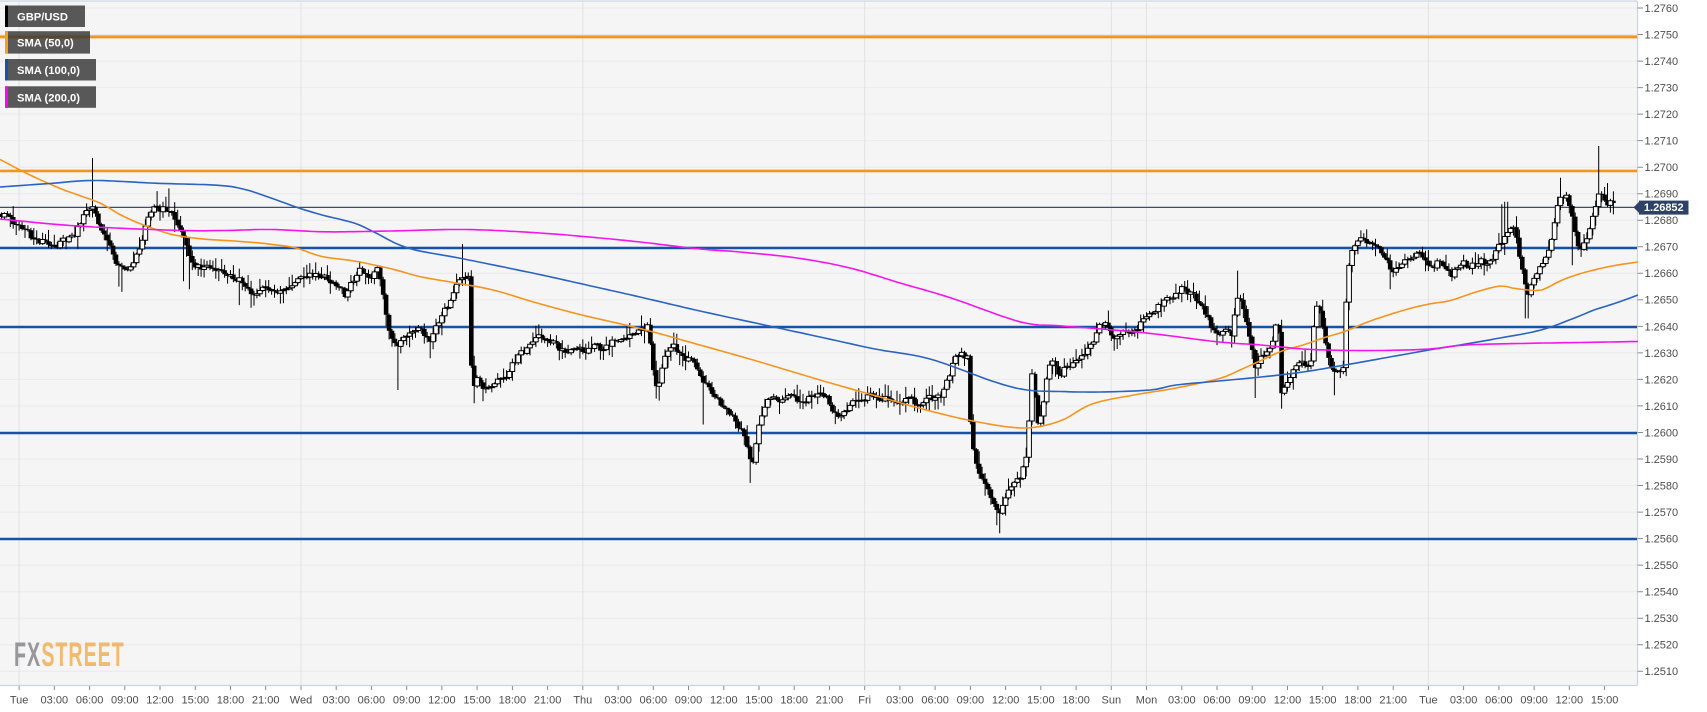 This screenshot has height=712, width=1707. Describe the element at coordinates (48, 99) in the screenshot. I see `svg-text: SMA (200,0)` at that location.